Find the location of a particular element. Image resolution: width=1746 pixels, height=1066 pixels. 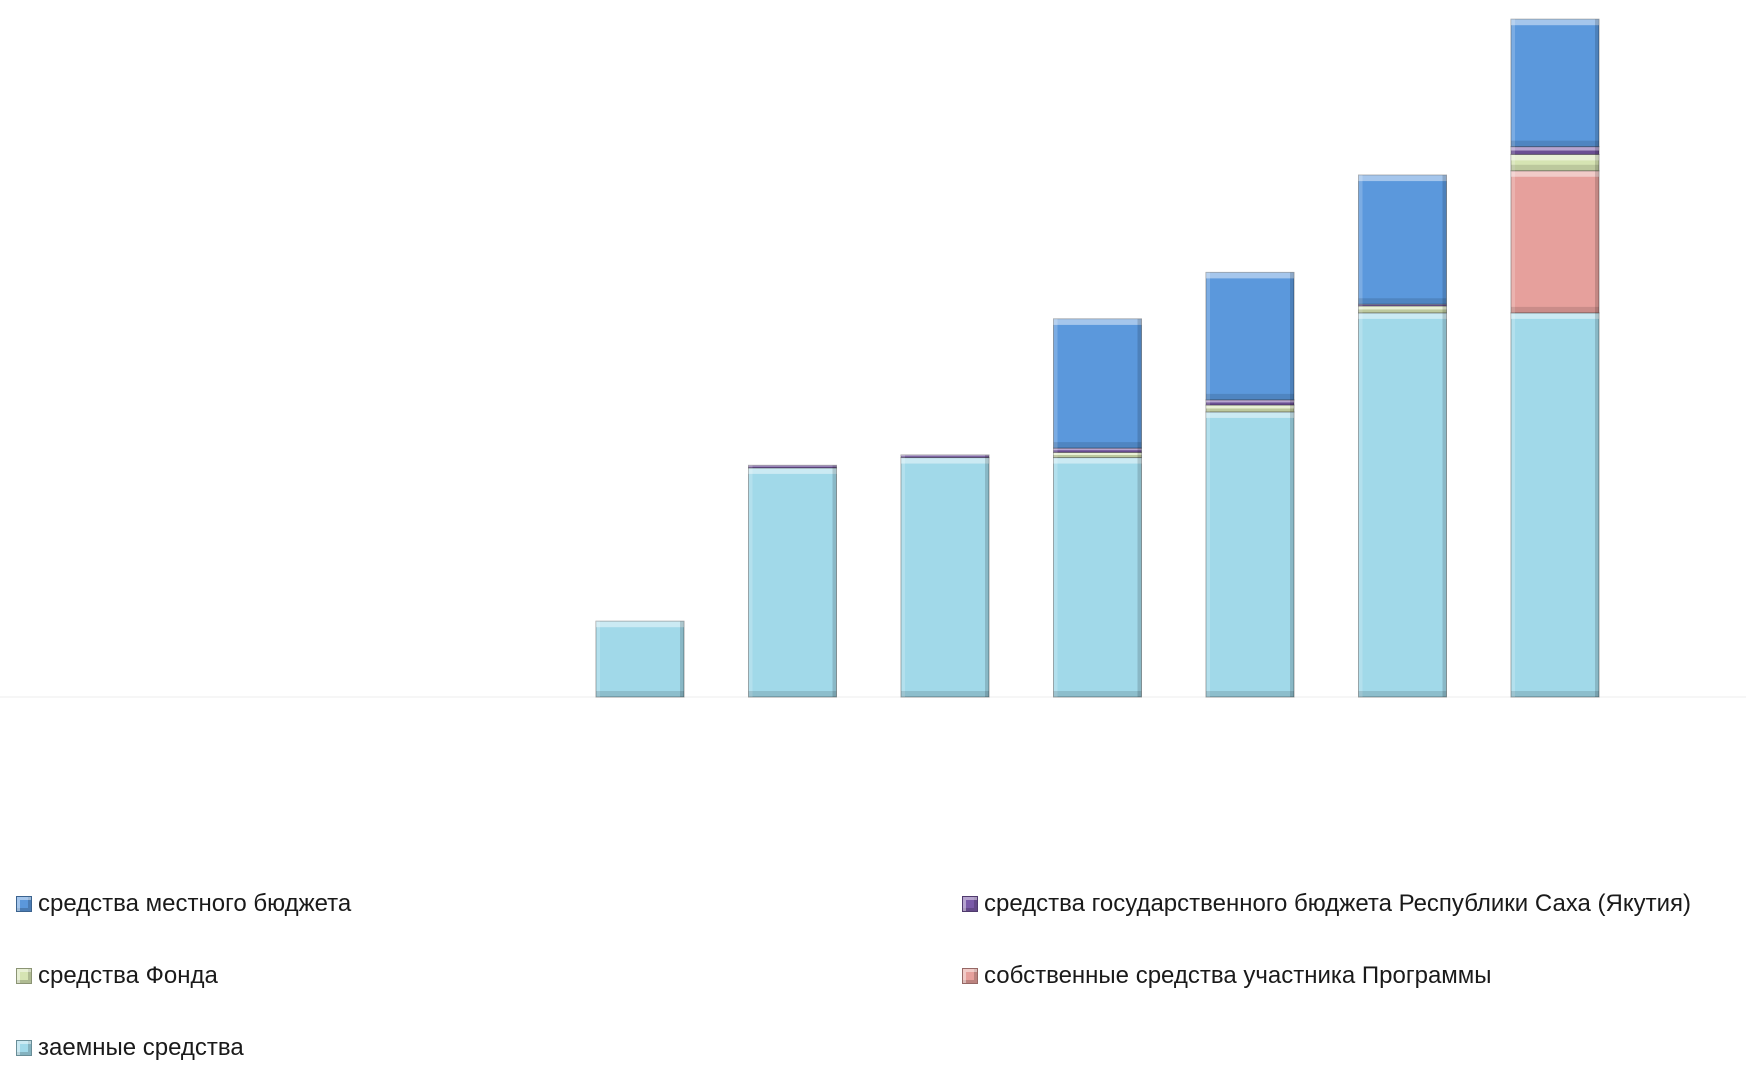

legend-swatch-borrowed is located at coordinates (24, 1048).